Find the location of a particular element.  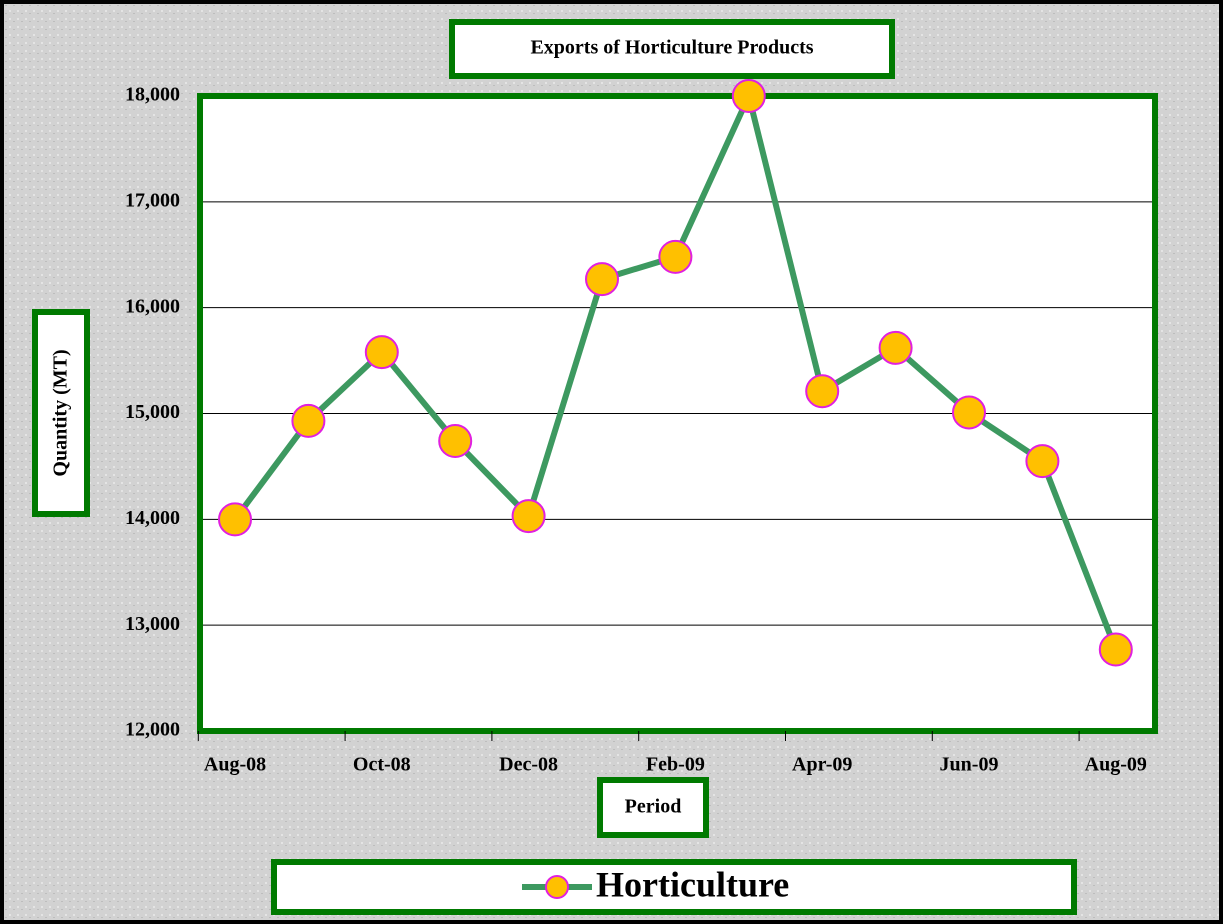

x-tick-label: Aug-08 is located at coordinates (235, 765).